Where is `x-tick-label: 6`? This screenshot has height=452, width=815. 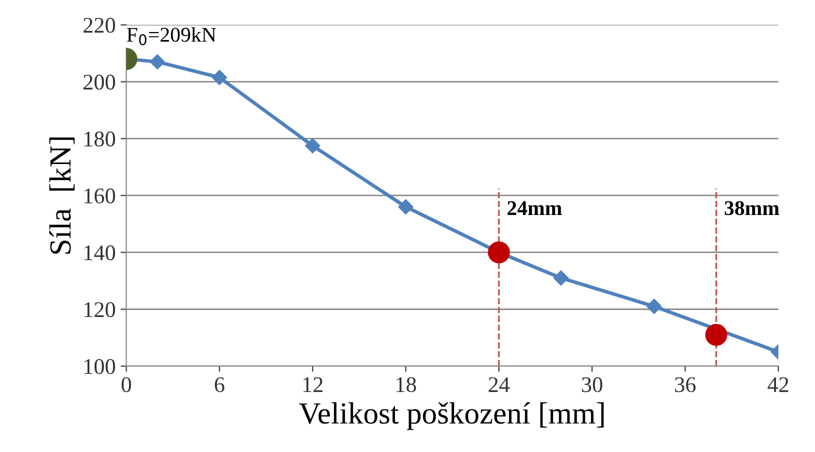 x-tick-label: 6 is located at coordinates (219, 384).